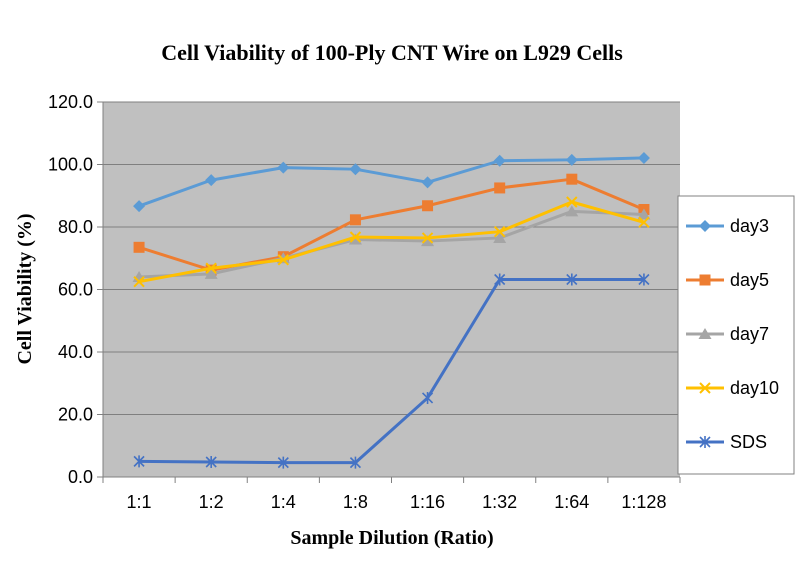 The width and height of the screenshot is (800, 566). I want to click on y-tick-label: 20.0, so click(75, 415).